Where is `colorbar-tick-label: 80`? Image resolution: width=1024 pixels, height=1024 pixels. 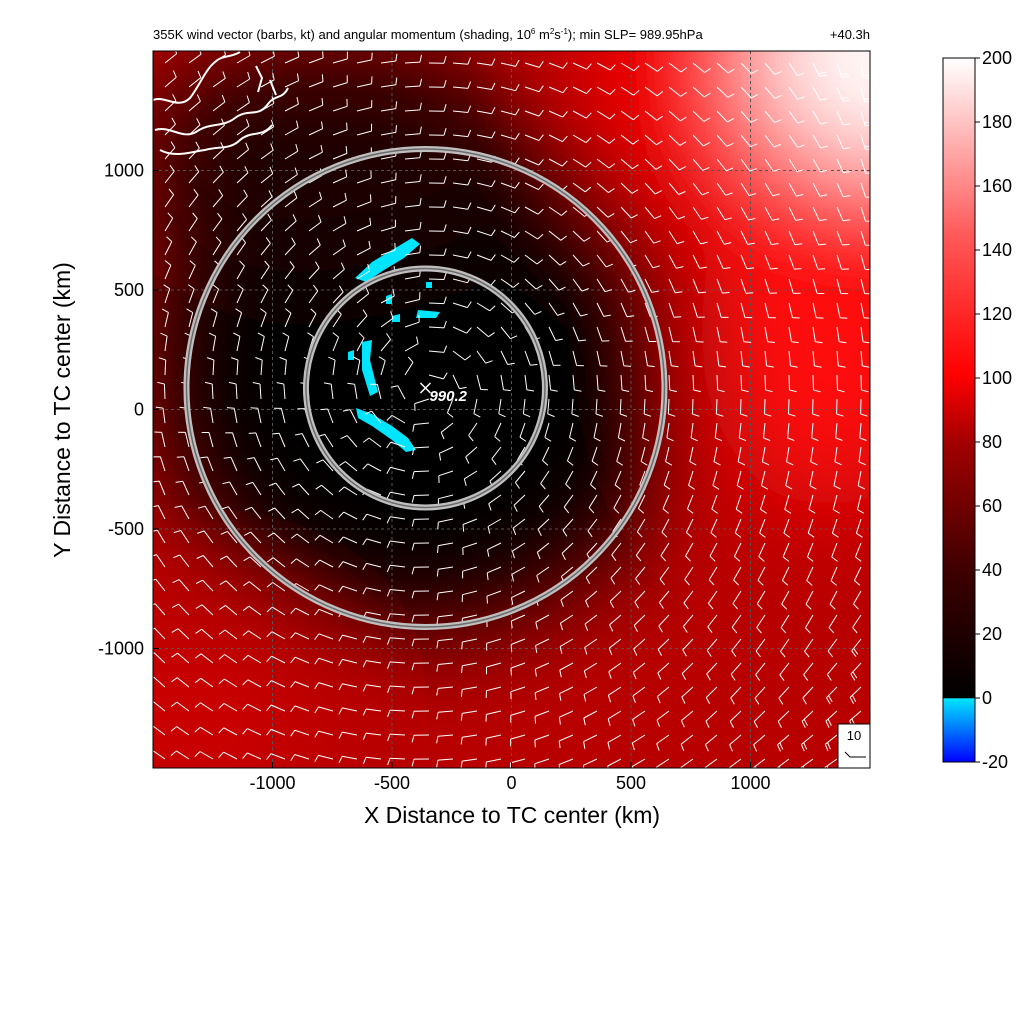 colorbar-tick-label: 80 is located at coordinates (992, 442).